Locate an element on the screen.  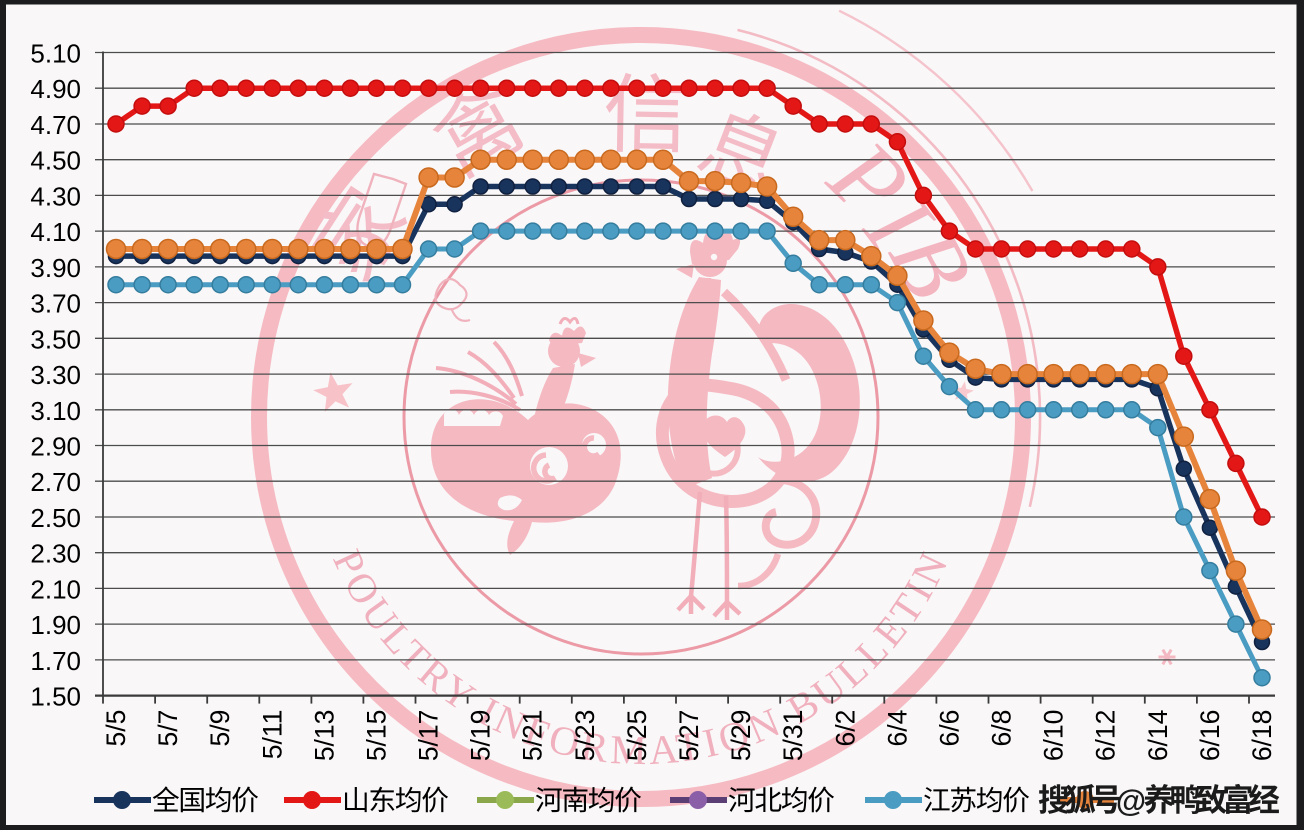
svg-text: 3.90 is located at coordinates (55, 268).